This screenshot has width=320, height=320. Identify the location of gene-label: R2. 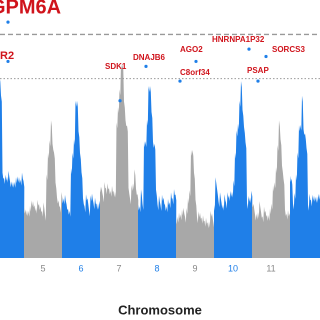
(7, 56).